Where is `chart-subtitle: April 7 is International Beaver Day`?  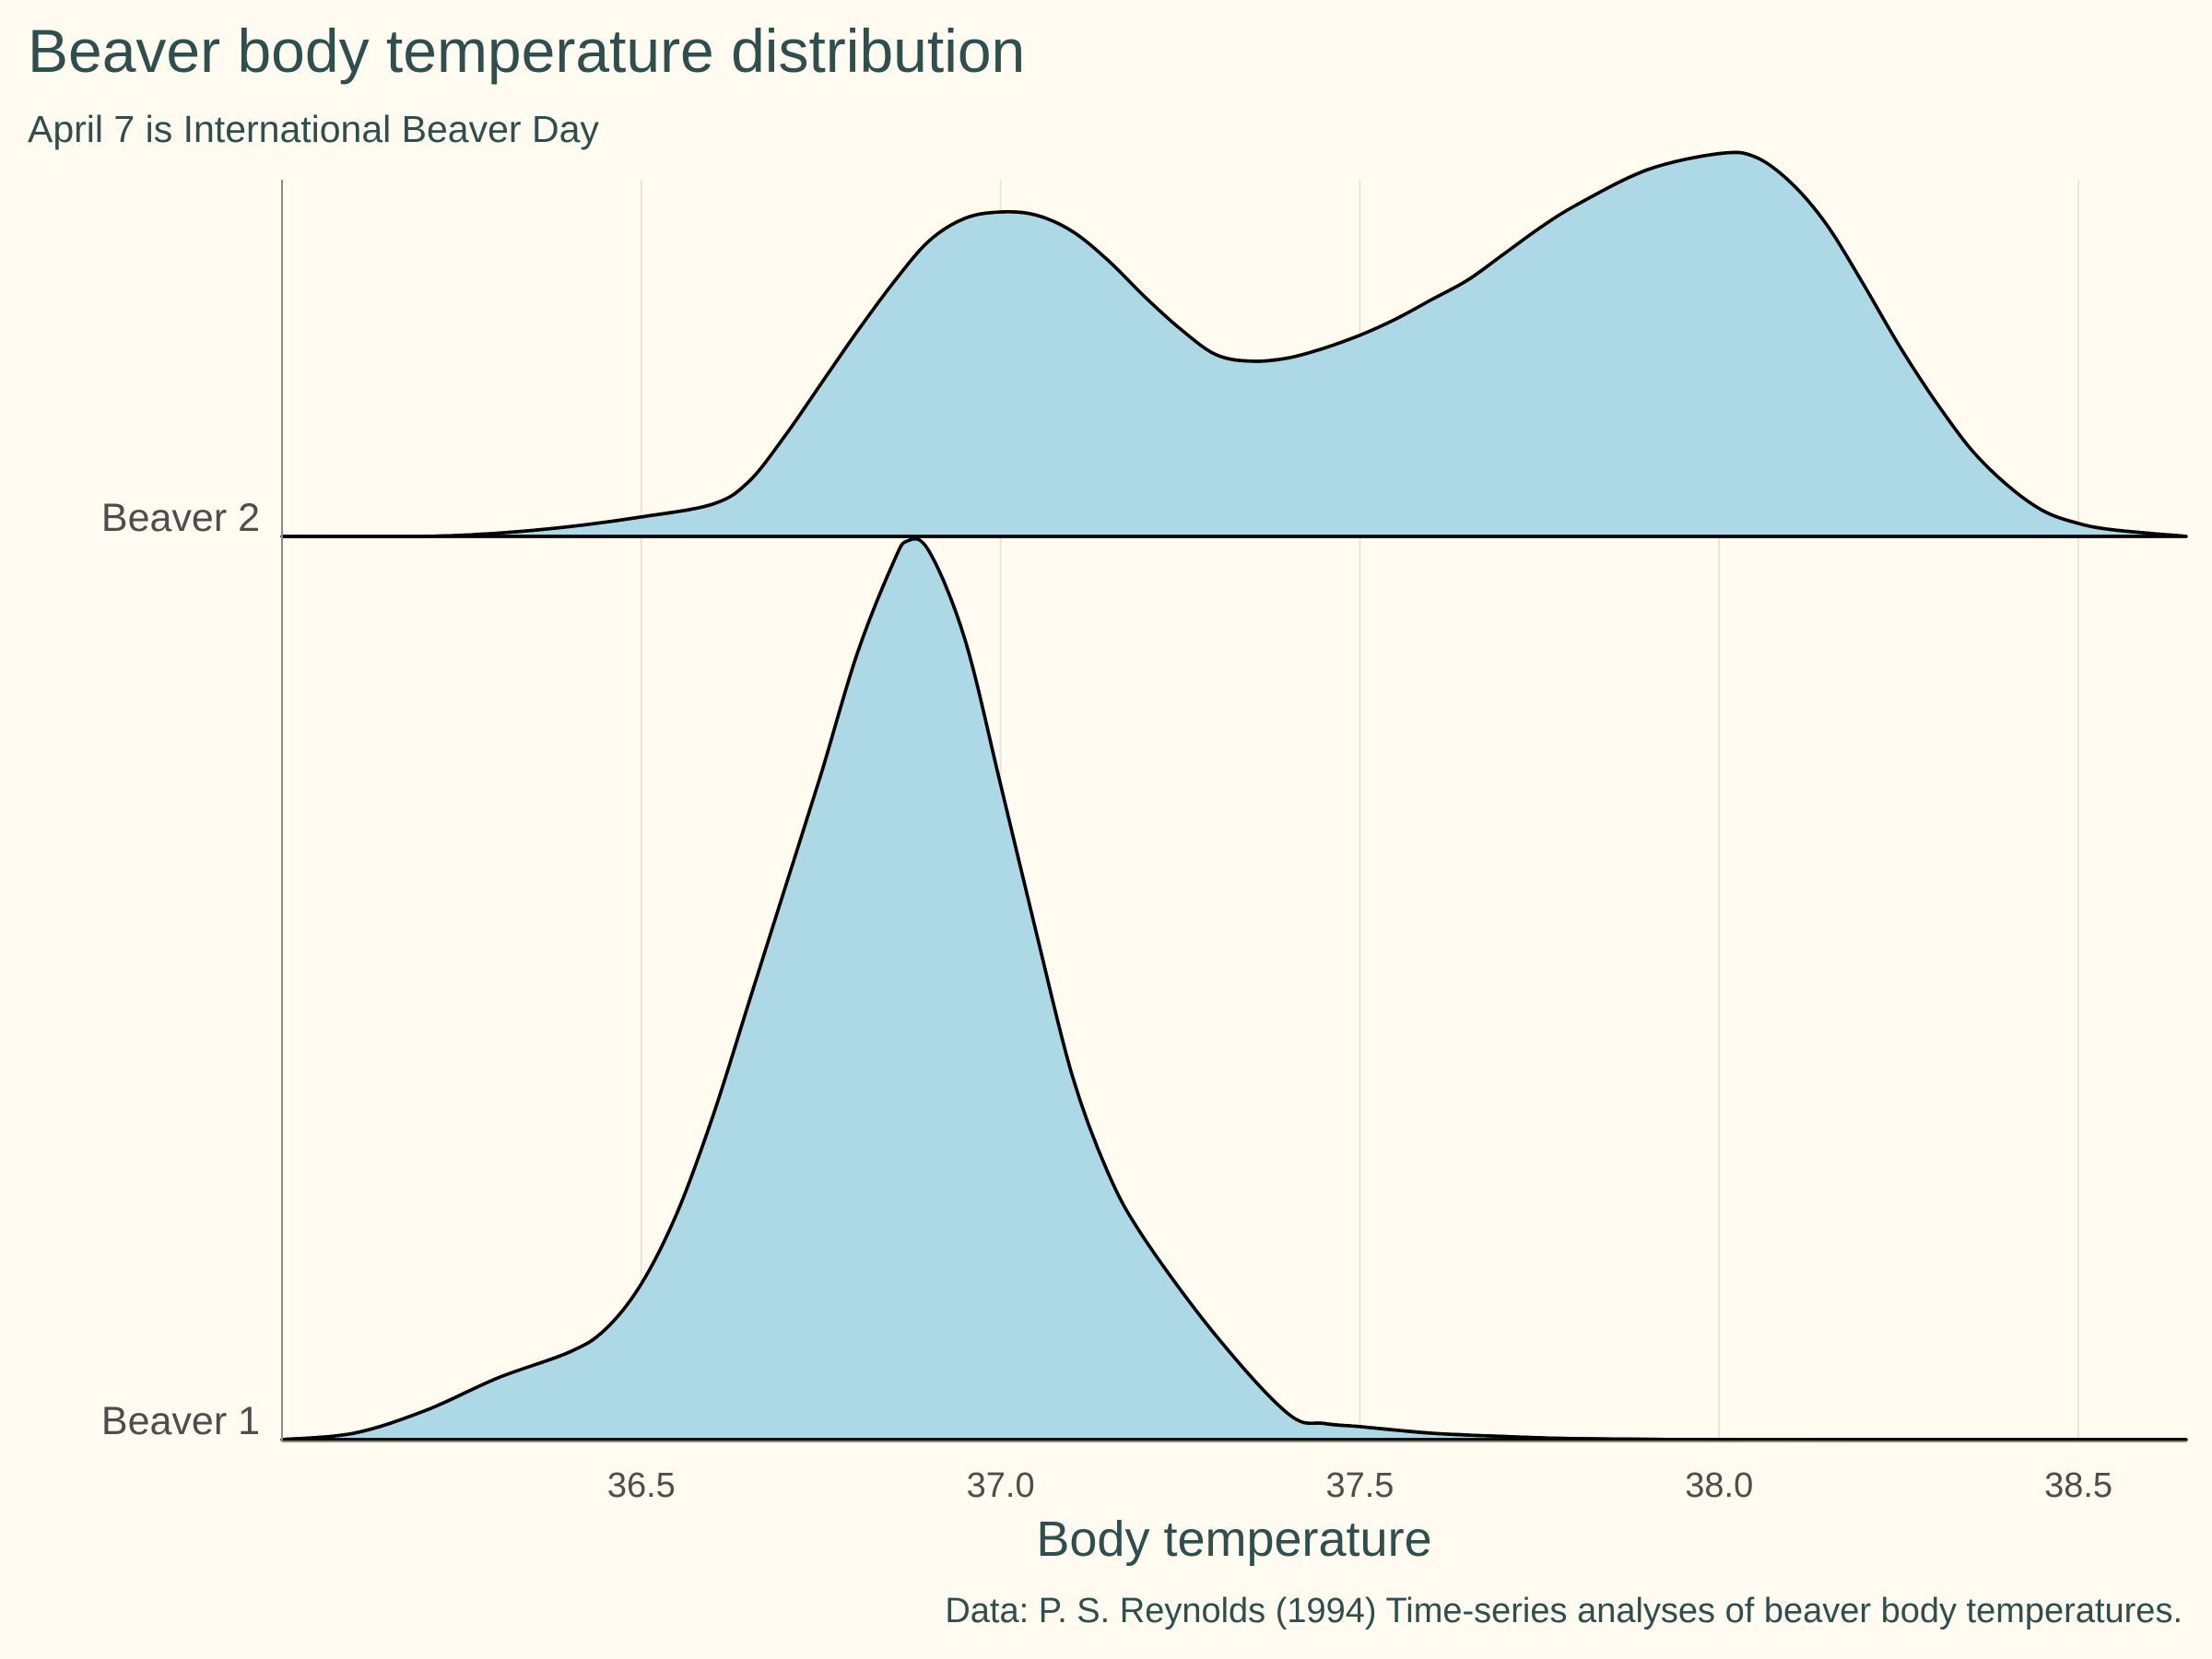
chart-subtitle: April 7 is International Beaver Day is located at coordinates (313, 129).